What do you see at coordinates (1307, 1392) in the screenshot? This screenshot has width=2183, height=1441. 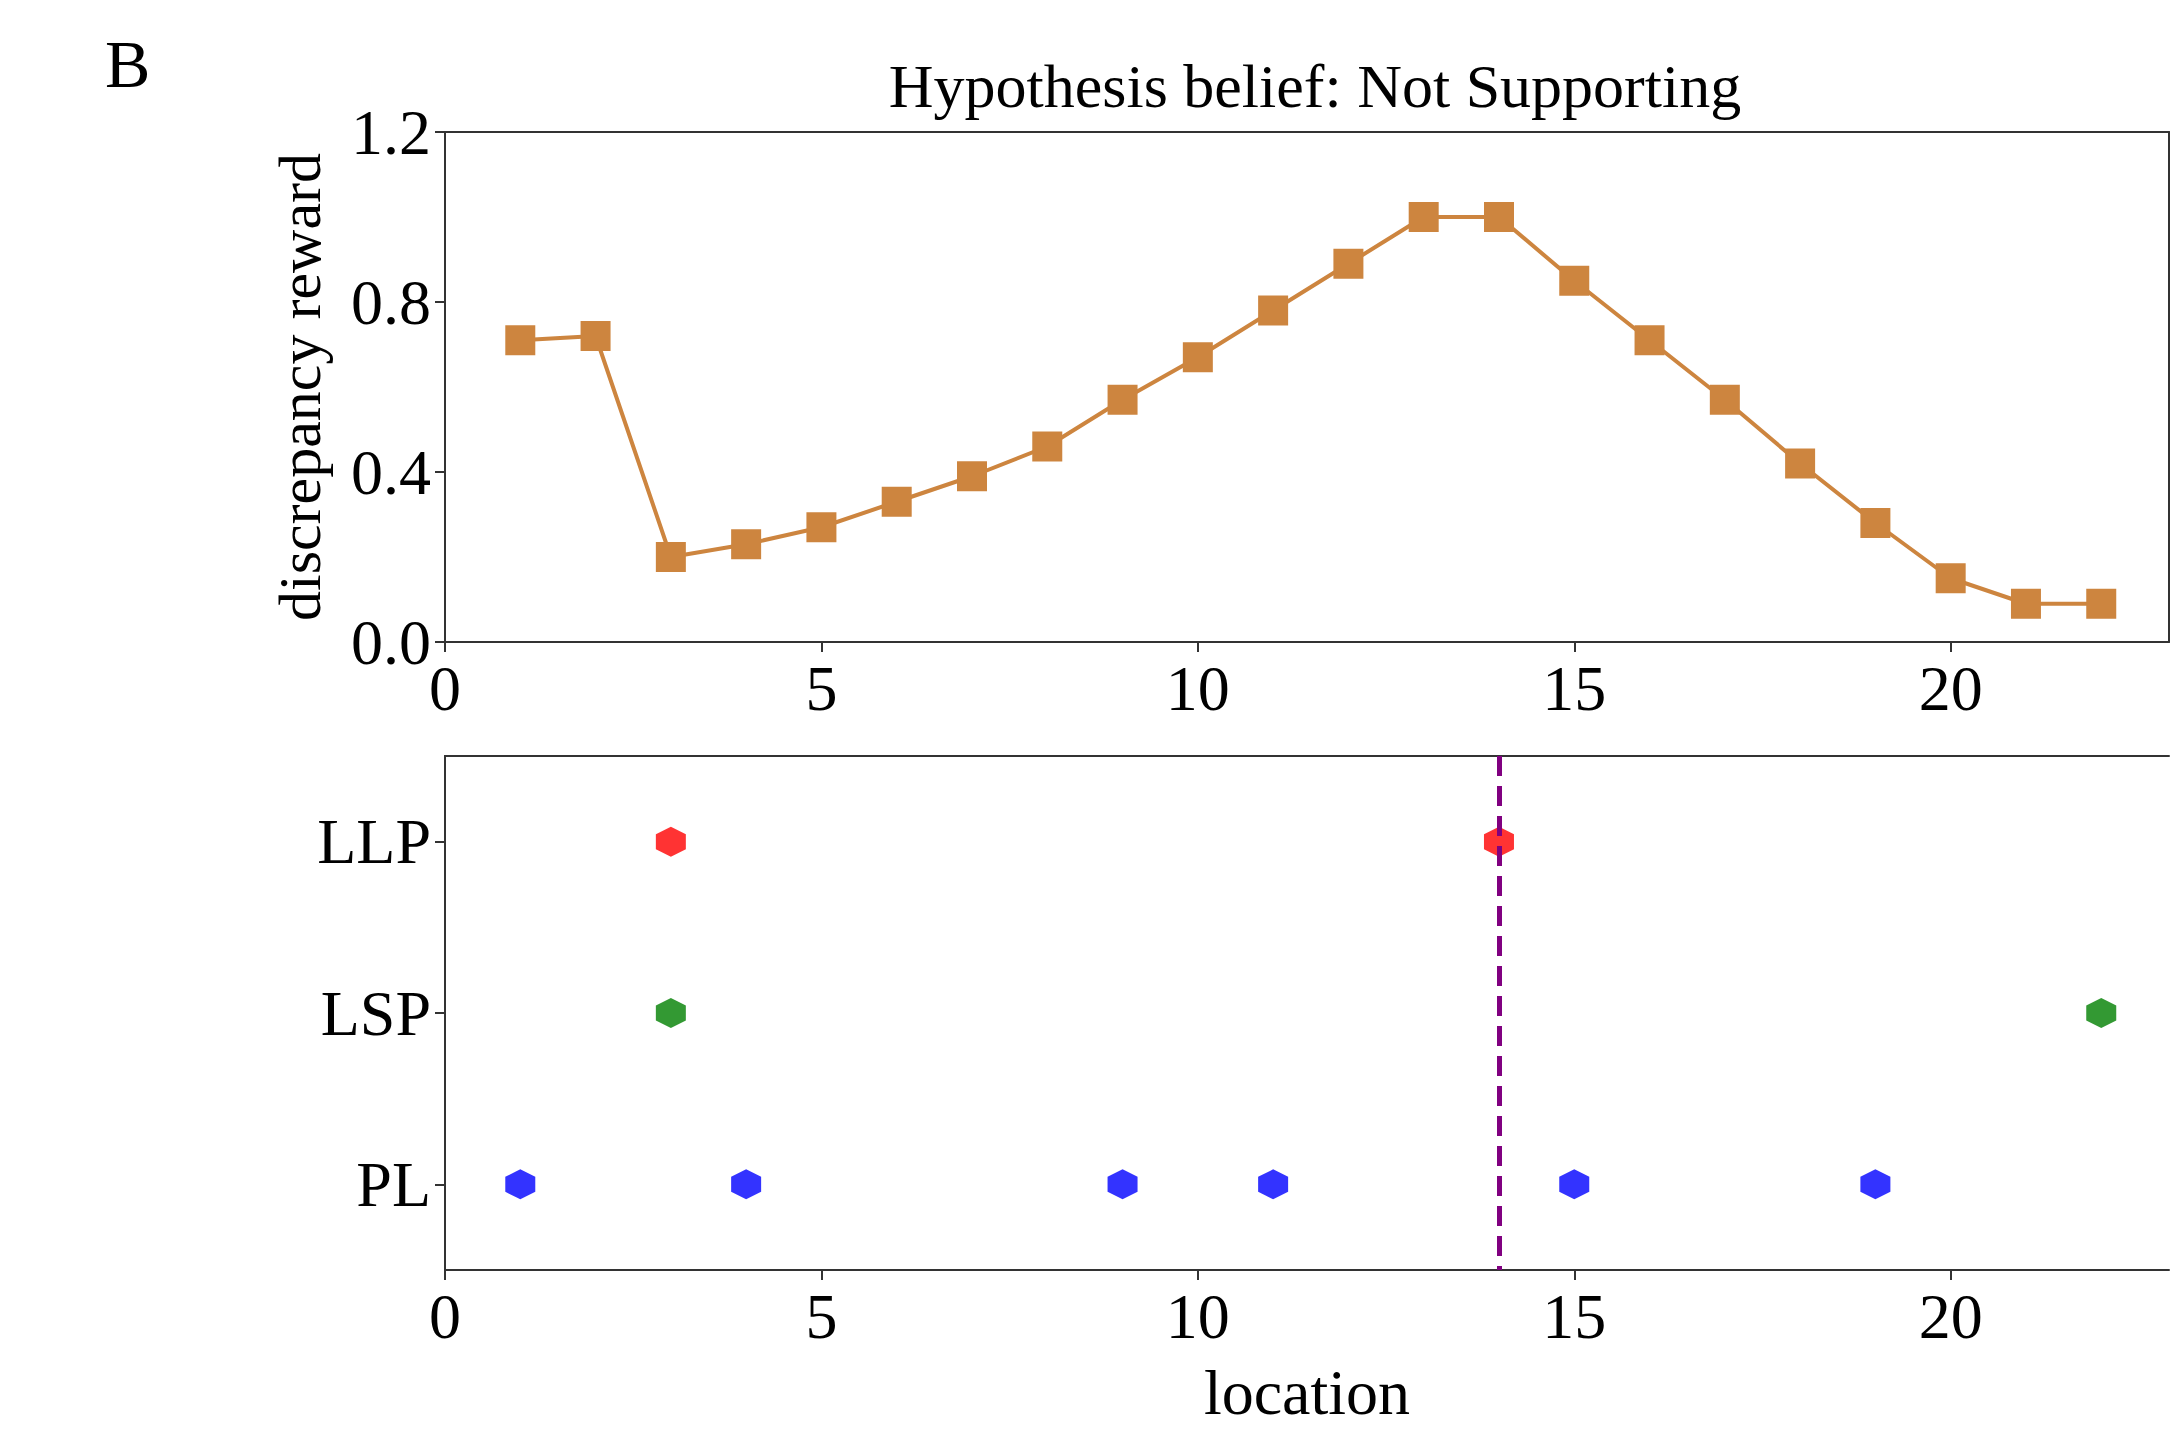 I see `x-axis-title: location` at bounding box center [1307, 1392].